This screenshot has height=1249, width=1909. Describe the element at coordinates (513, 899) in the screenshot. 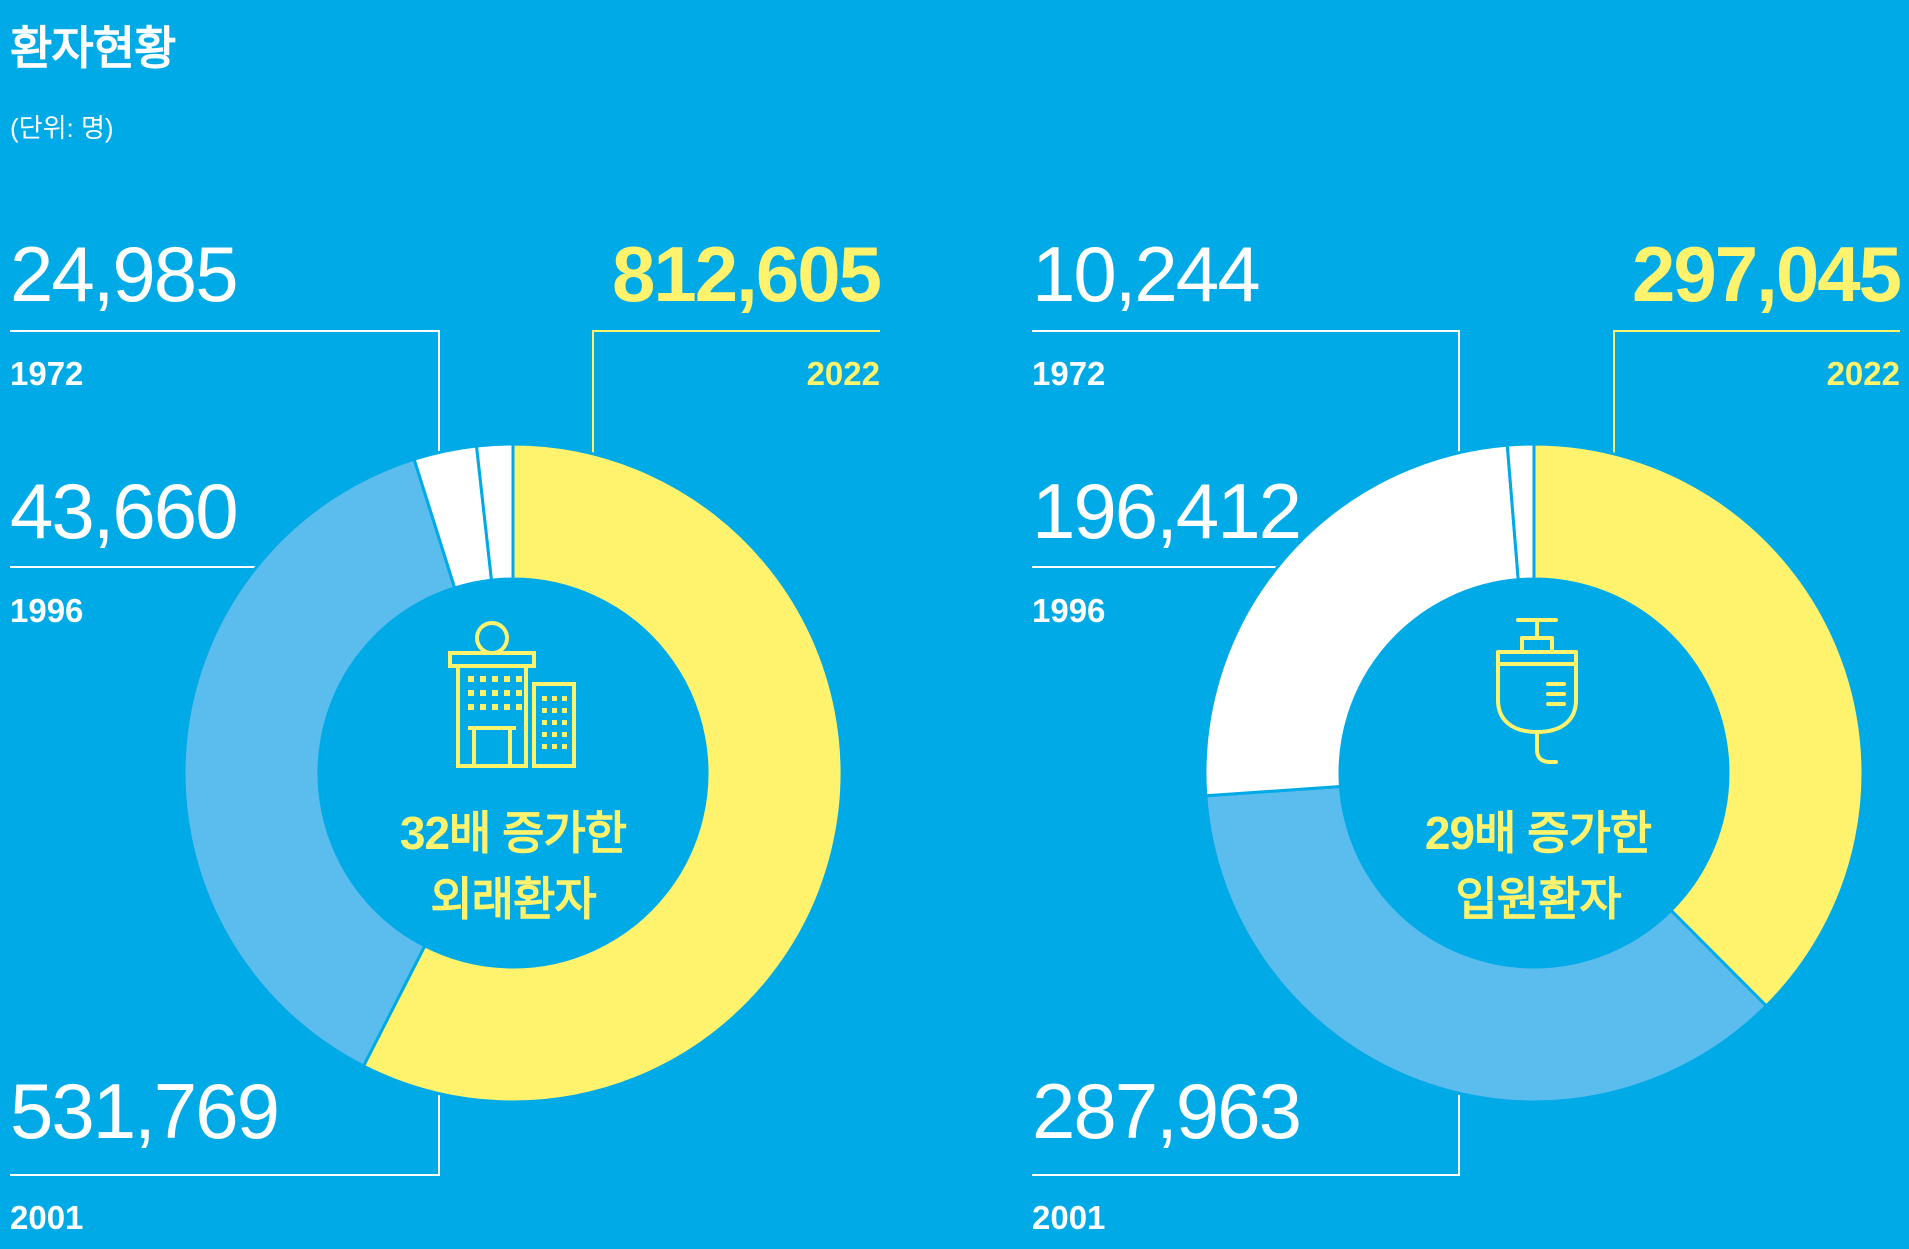

I see `center-line-2: 외래환자` at that location.